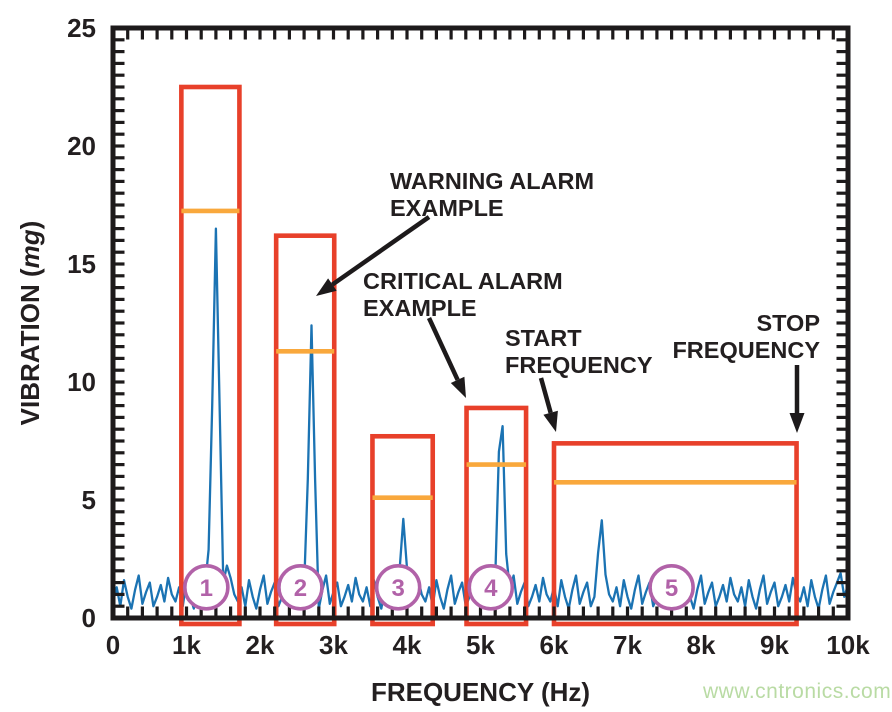 The height and width of the screenshot is (712, 892). I want to click on band-marker-number-4: 4, so click(491, 588).